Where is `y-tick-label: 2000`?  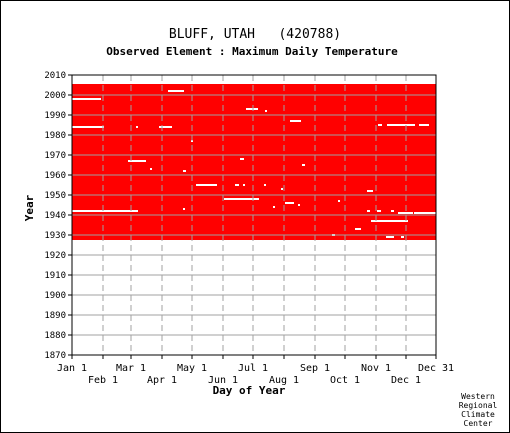 y-tick-label: 2000 is located at coordinates (55, 96).